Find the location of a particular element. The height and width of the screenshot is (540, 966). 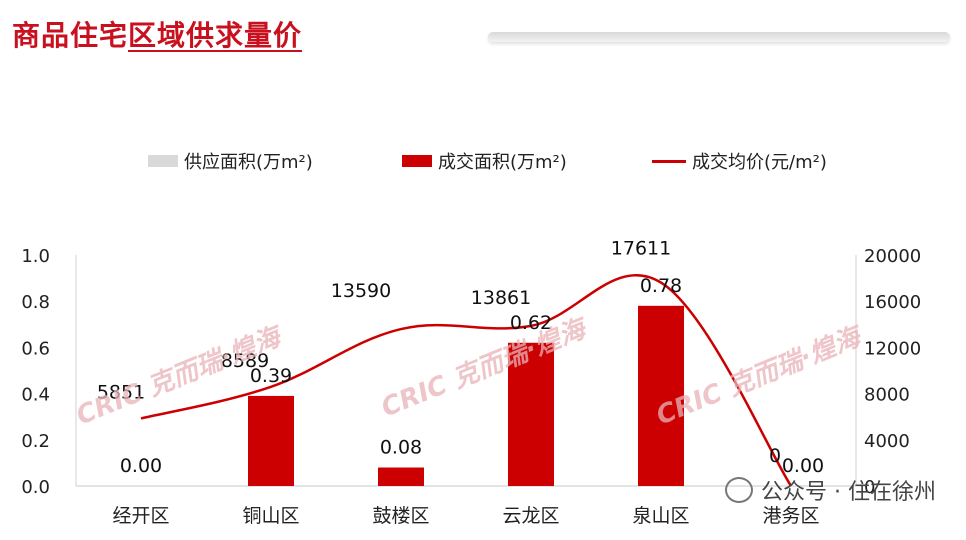

y-left-tick-label: 1.0 is located at coordinates (35, 256).